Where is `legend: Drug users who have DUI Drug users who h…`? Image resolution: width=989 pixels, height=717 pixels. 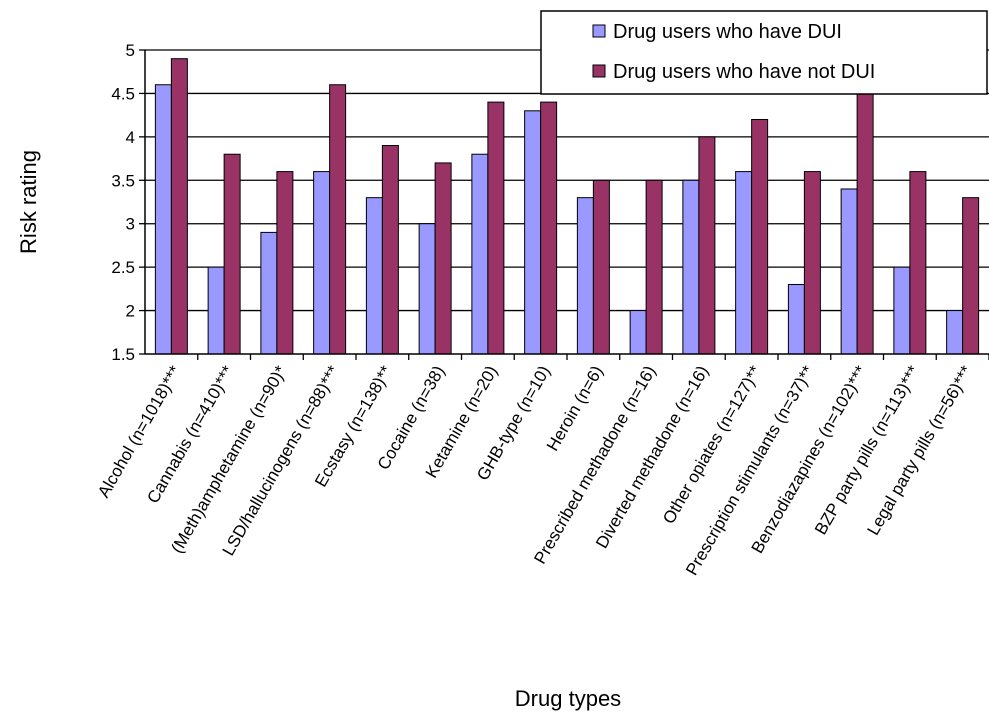
legend: Drug users who have DUI Drug users who h… is located at coordinates (764, 52).